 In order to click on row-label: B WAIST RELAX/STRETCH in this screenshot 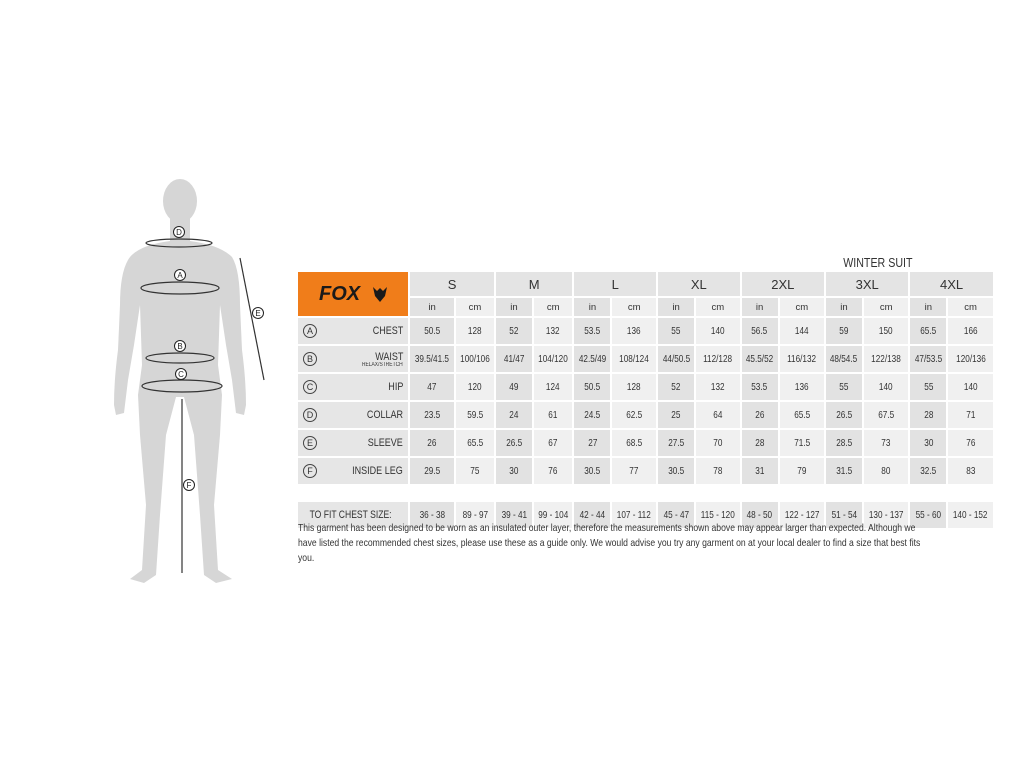, I will do `click(353, 360)`.